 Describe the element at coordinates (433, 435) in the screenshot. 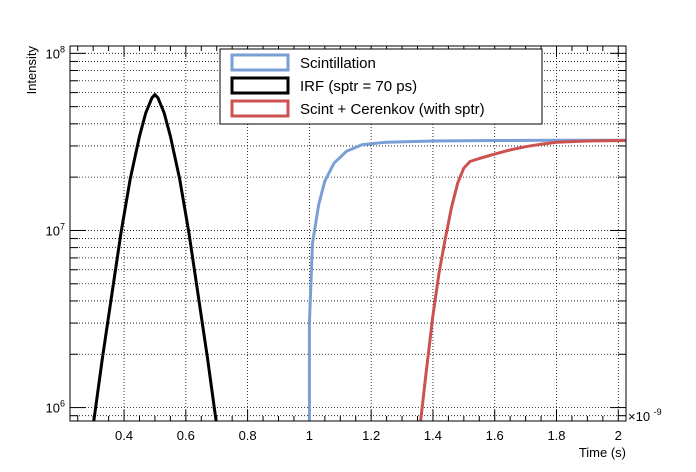

I see `x-tick-label: 1.4` at that location.